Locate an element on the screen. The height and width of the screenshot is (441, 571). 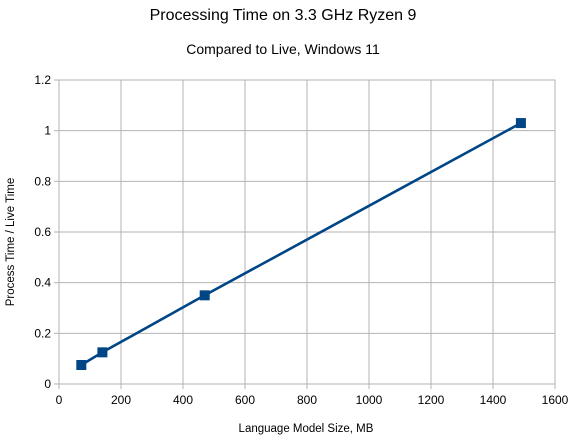
x-tick-label: 1400 is located at coordinates (493, 400).